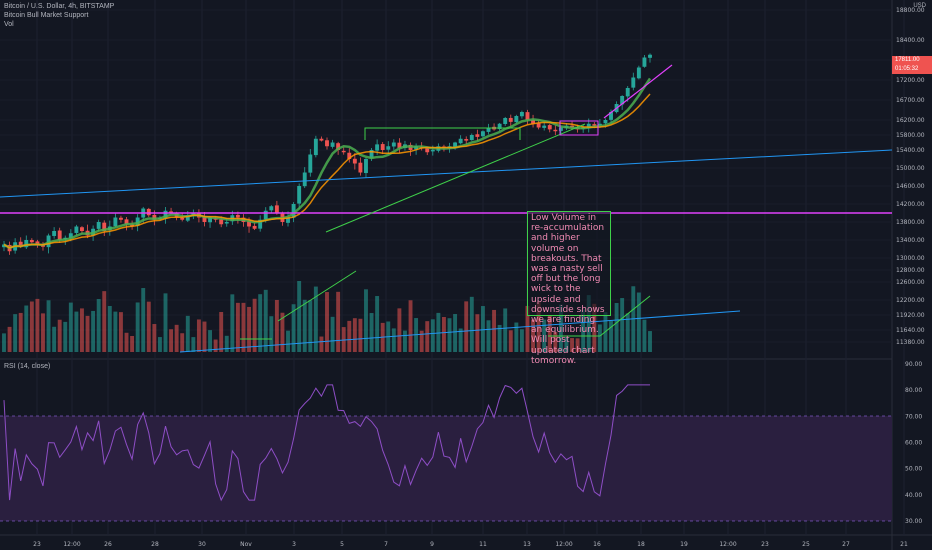 The width and height of the screenshot is (932, 550). I want to click on rsi-tick-label: 60.00, so click(913, 443).